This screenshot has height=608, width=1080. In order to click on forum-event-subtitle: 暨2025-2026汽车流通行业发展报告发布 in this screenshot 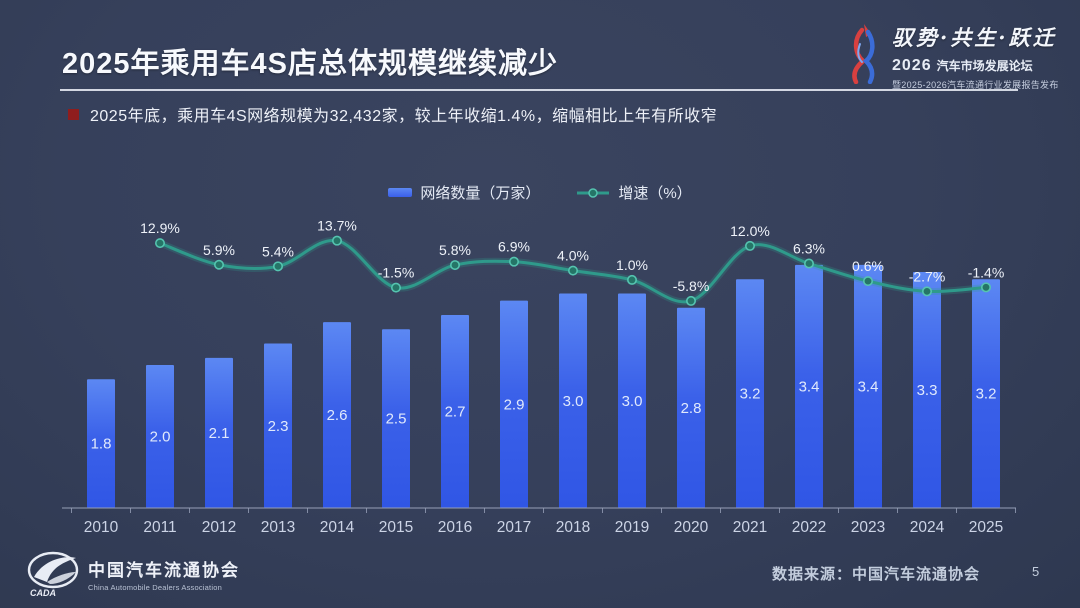, I will do `click(975, 85)`.